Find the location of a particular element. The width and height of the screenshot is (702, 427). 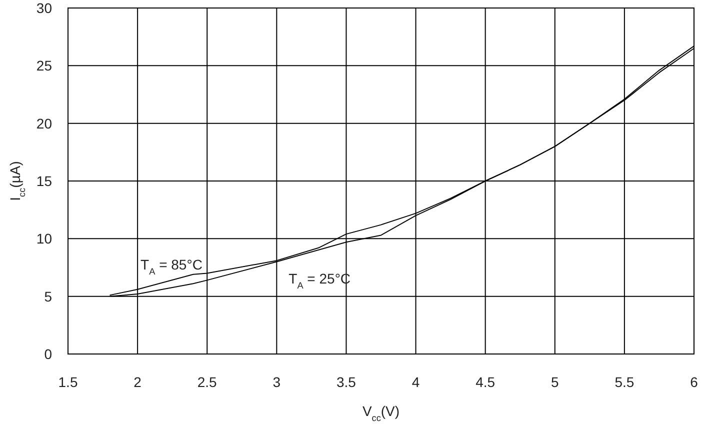

x-tick-label: 1.5 is located at coordinates (68, 382).